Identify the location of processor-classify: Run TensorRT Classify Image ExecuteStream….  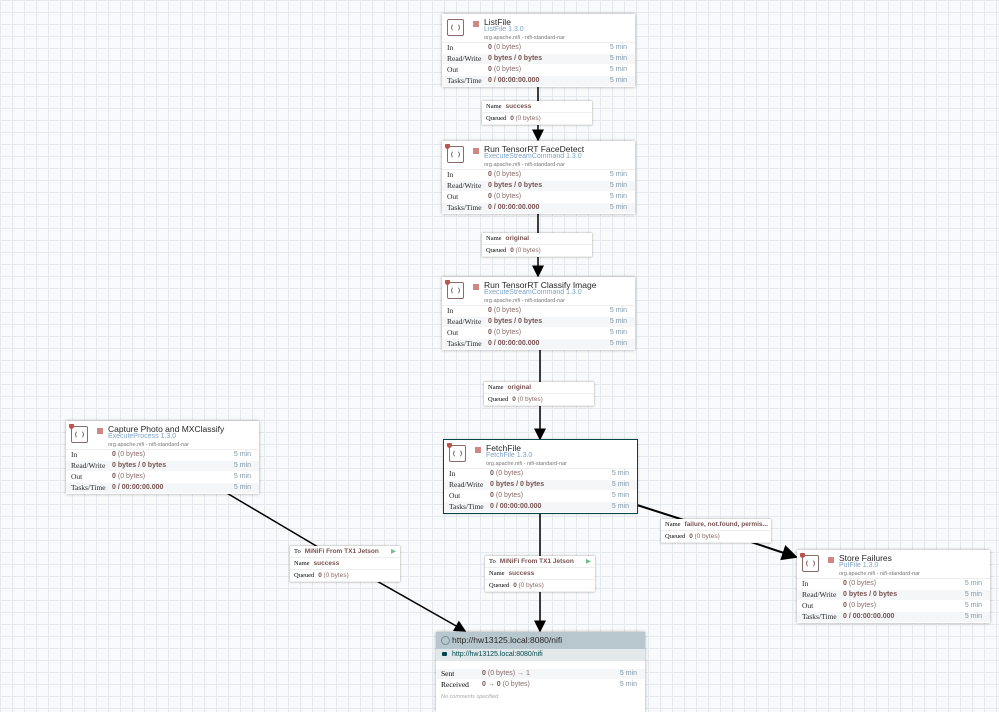
(538, 313).